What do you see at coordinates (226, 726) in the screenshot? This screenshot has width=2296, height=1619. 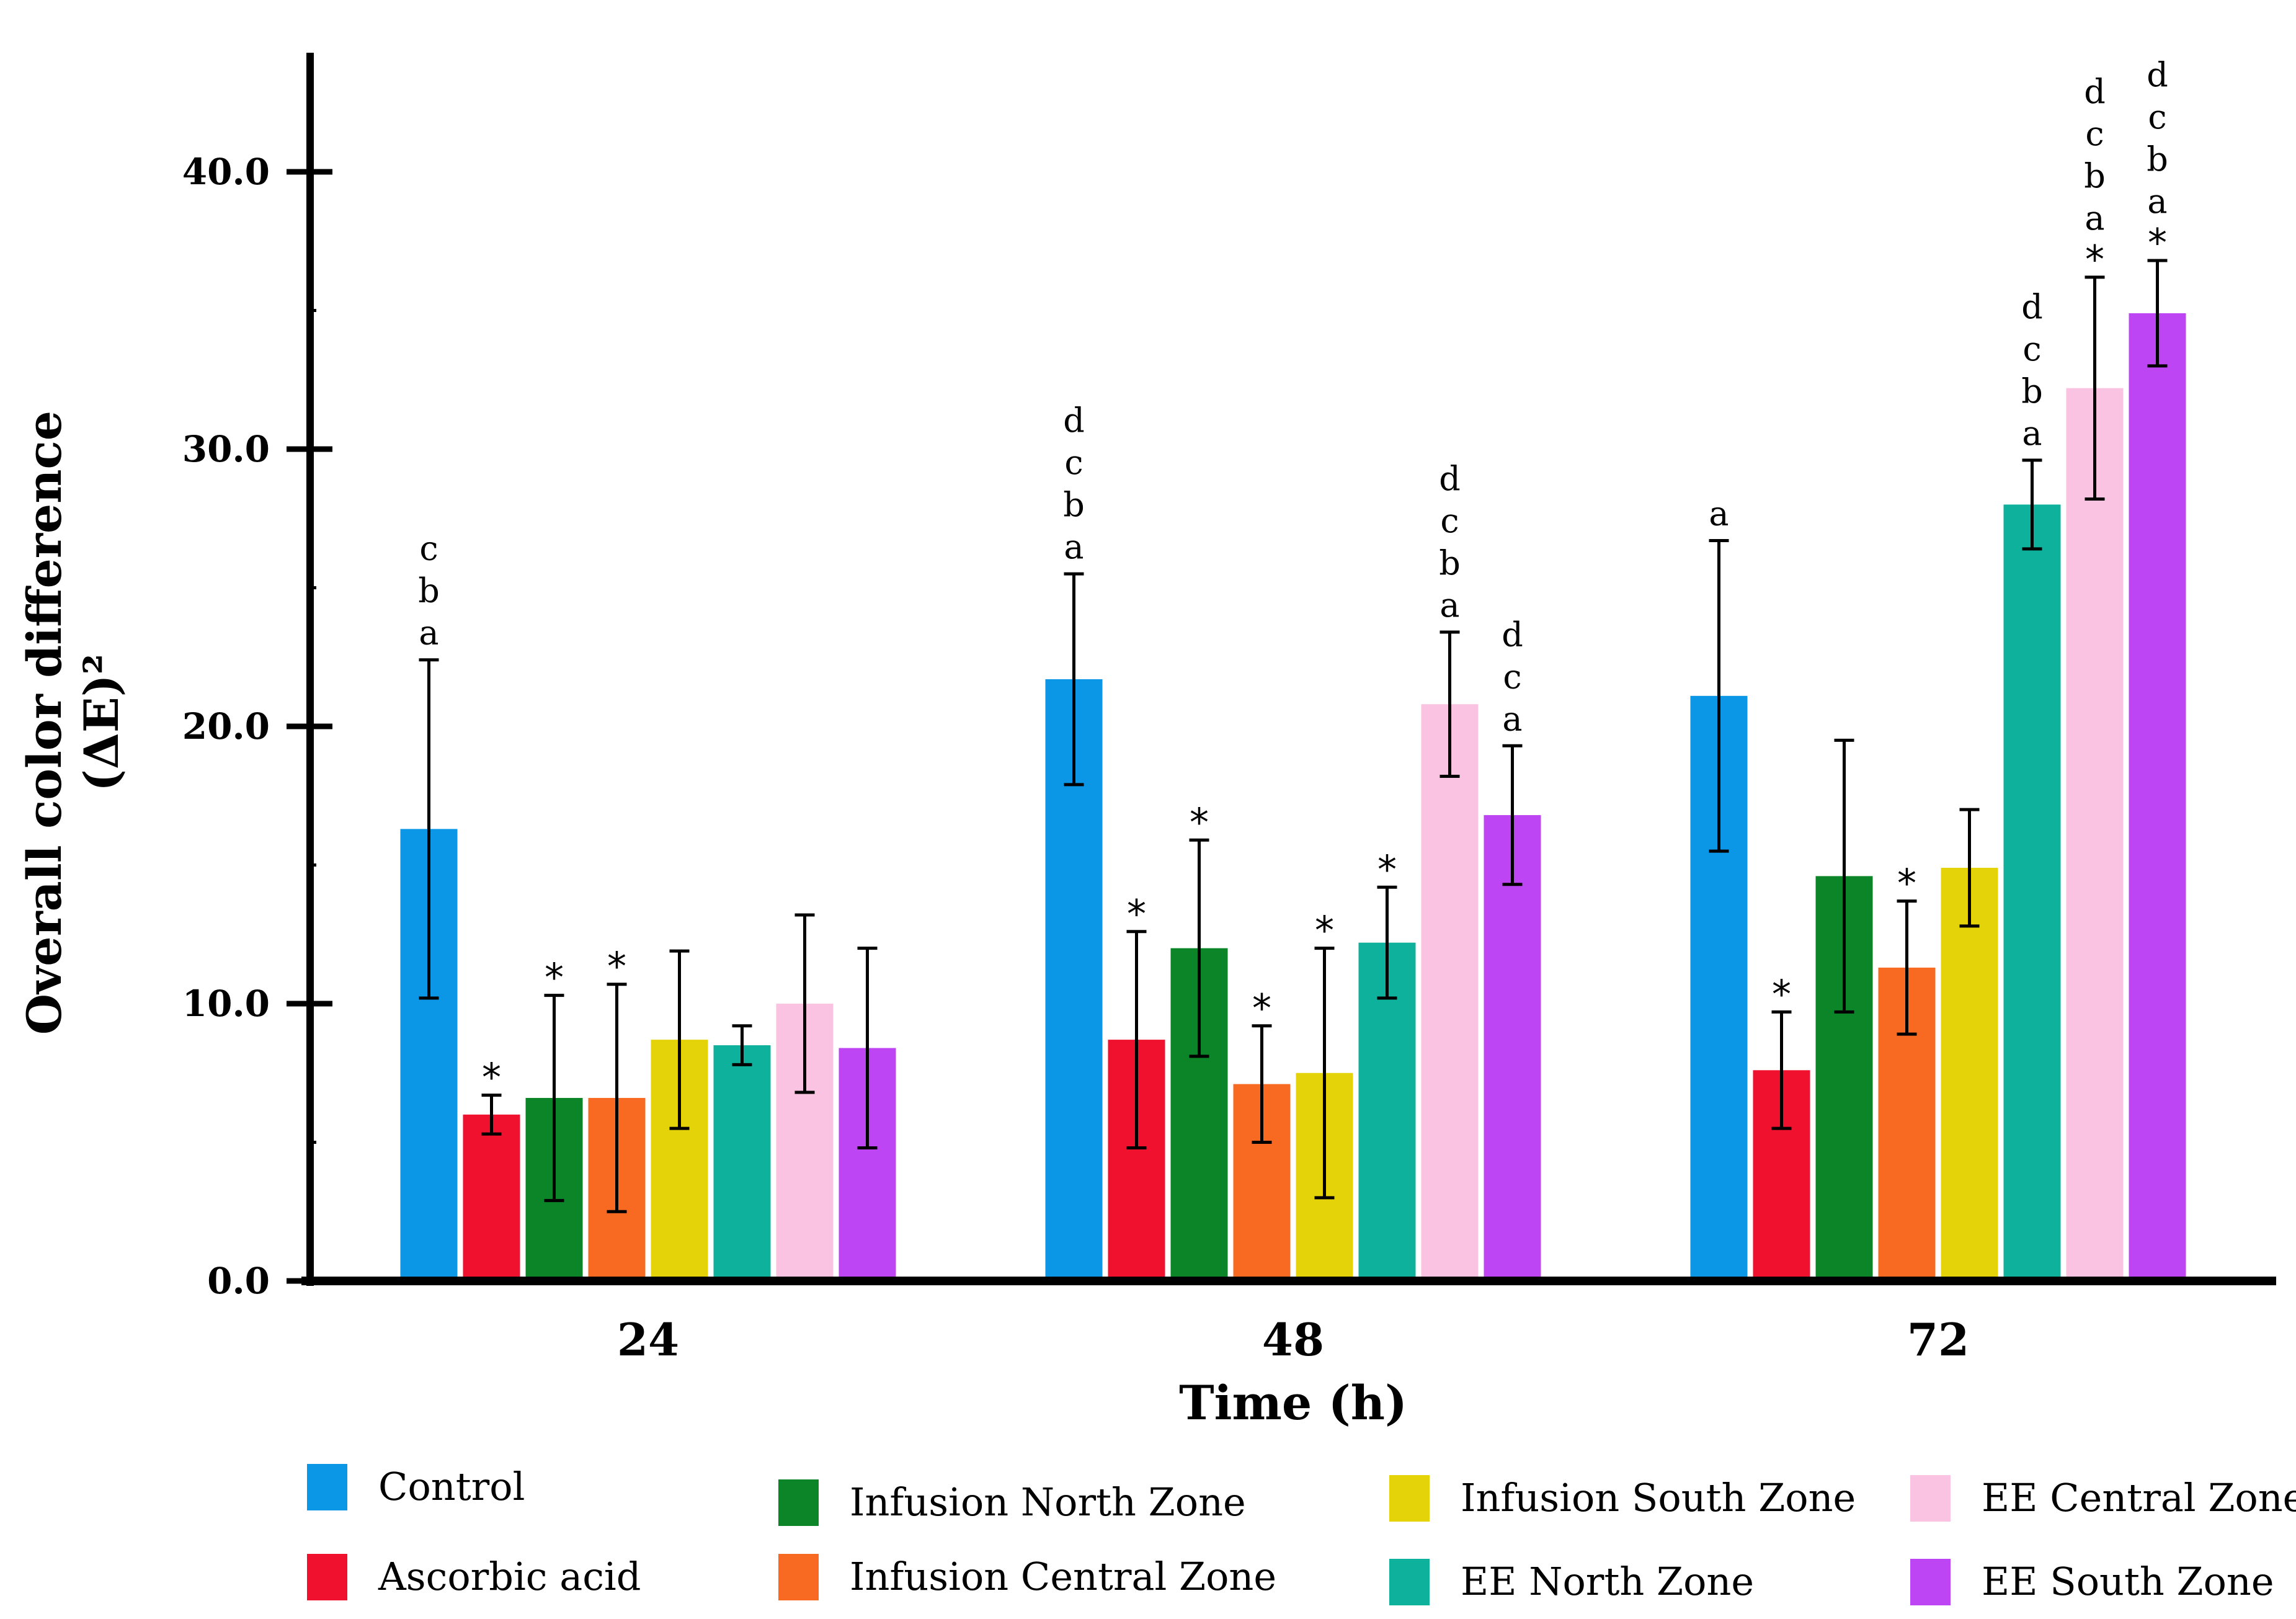 I see `y-tick-label: 20.0` at bounding box center [226, 726].